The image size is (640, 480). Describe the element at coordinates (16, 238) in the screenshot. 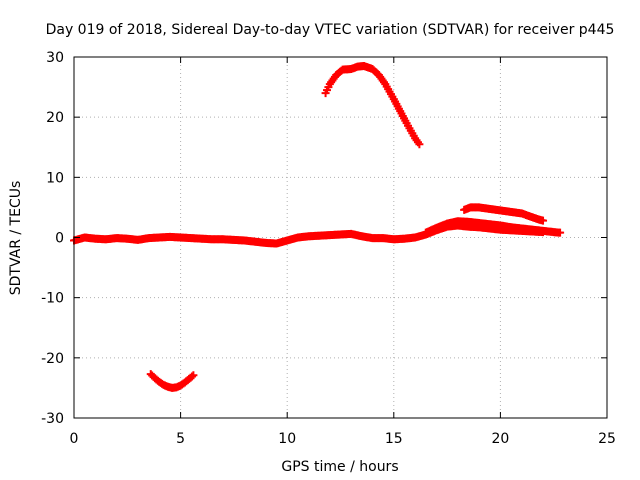

I see `y-axis-label: SDTVAR / TECUs` at that location.